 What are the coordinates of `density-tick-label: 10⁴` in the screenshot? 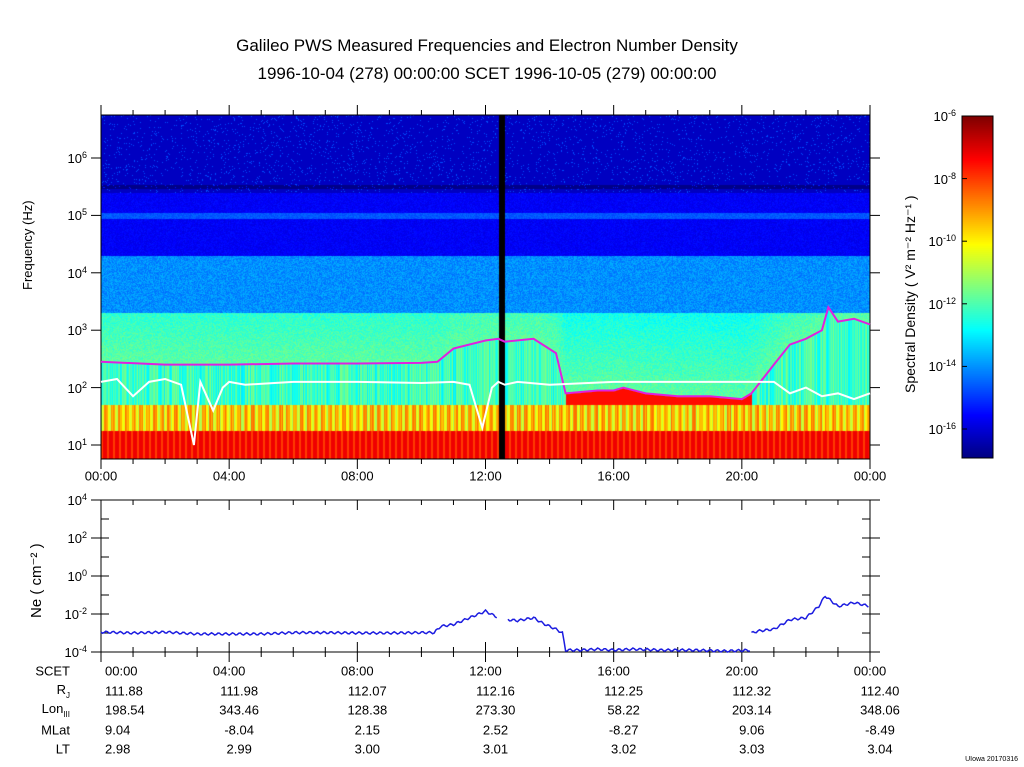 It's located at (77, 500).